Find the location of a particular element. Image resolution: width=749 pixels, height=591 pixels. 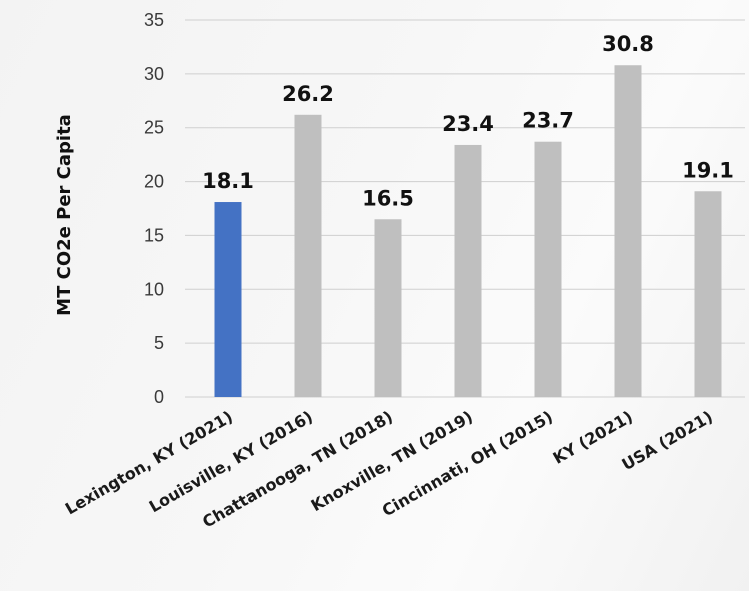

y-tick-label: 35 is located at coordinates (154, 20).